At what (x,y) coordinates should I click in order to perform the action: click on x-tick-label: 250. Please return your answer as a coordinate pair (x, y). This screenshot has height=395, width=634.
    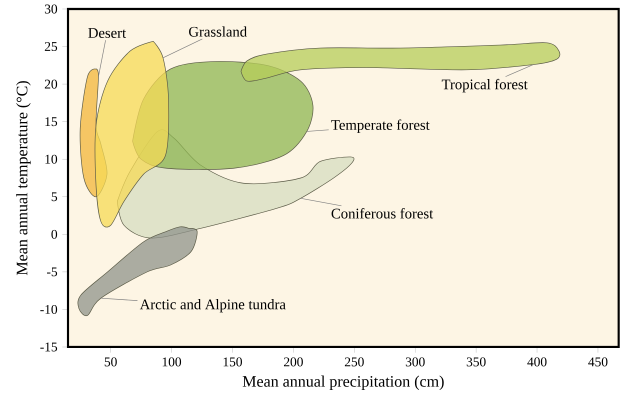
    Looking at the image, I should click on (354, 362).